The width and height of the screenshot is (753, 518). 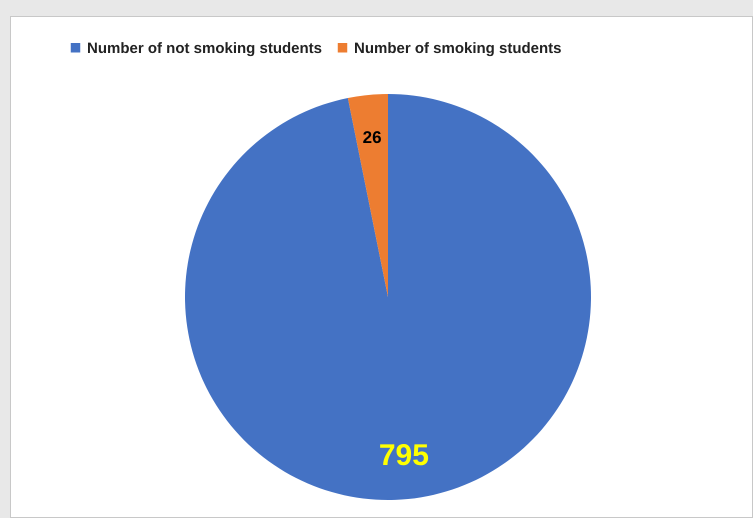 What do you see at coordinates (403, 455) in the screenshot?
I see `data-label: 795` at bounding box center [403, 455].